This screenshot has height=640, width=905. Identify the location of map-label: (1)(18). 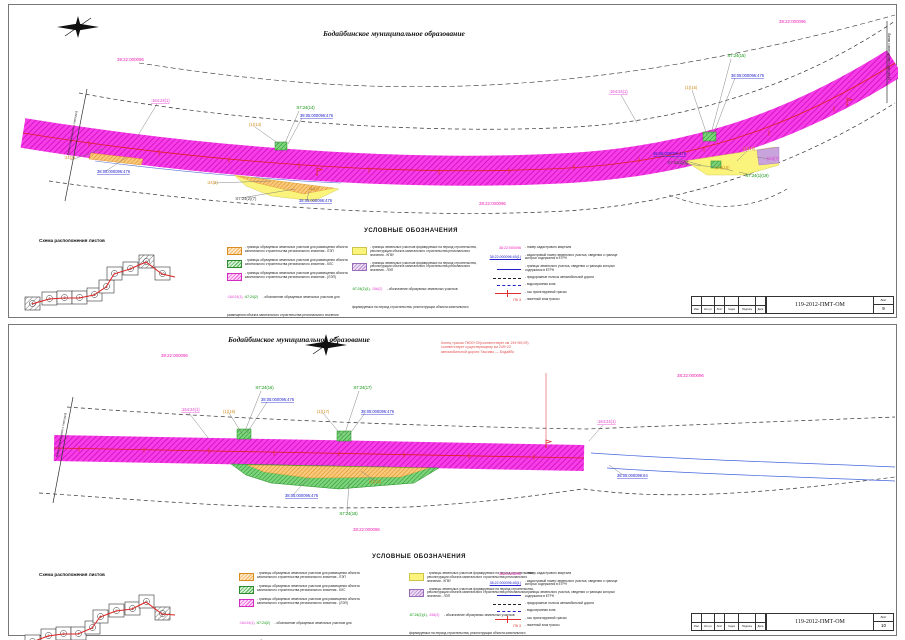
(375, 481).